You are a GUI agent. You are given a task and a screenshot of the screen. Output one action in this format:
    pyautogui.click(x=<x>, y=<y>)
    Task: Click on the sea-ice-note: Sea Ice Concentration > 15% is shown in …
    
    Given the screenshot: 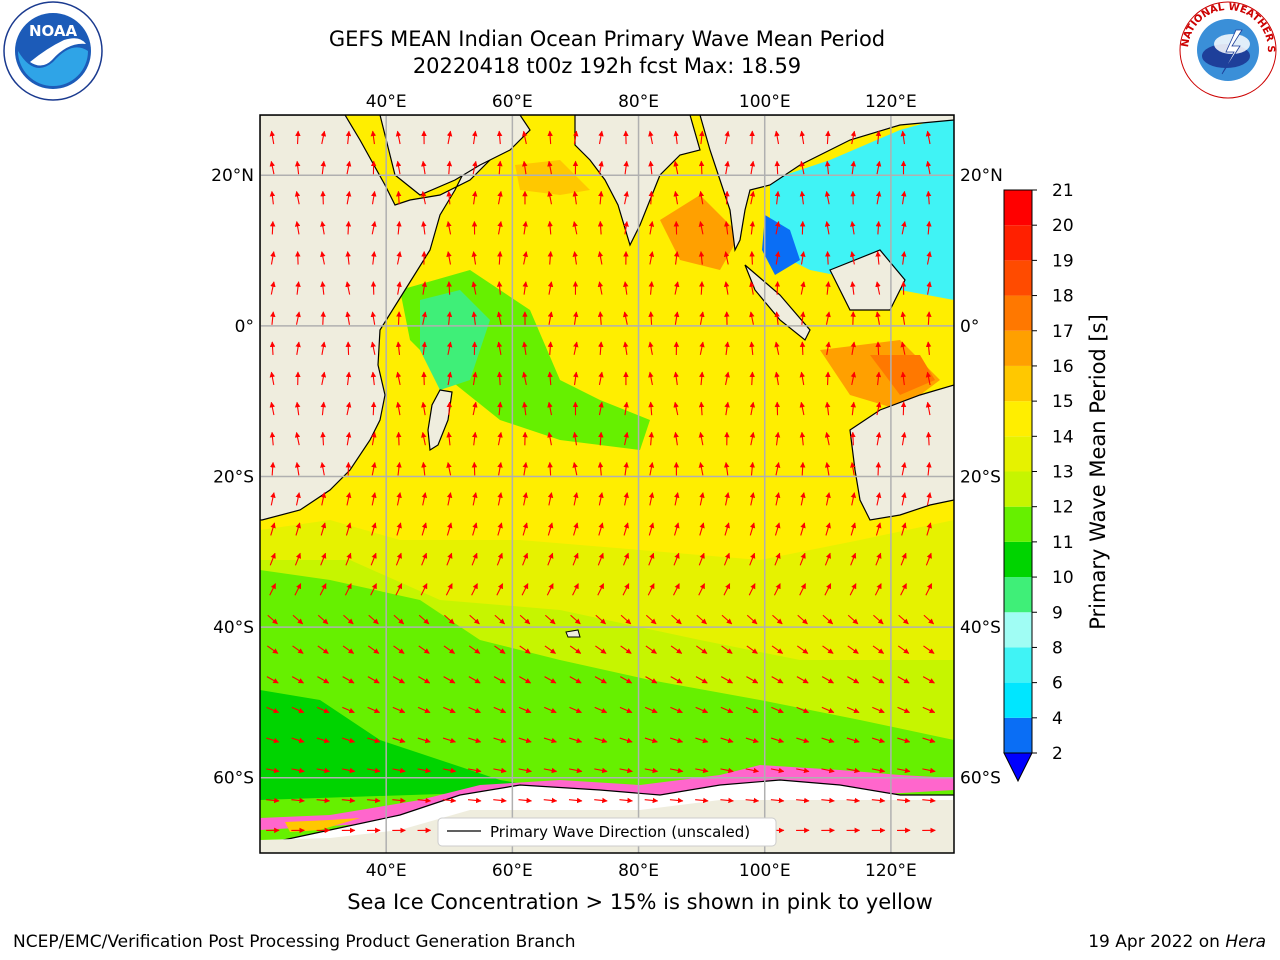 What is the action you would take?
    pyautogui.click(x=640, y=902)
    